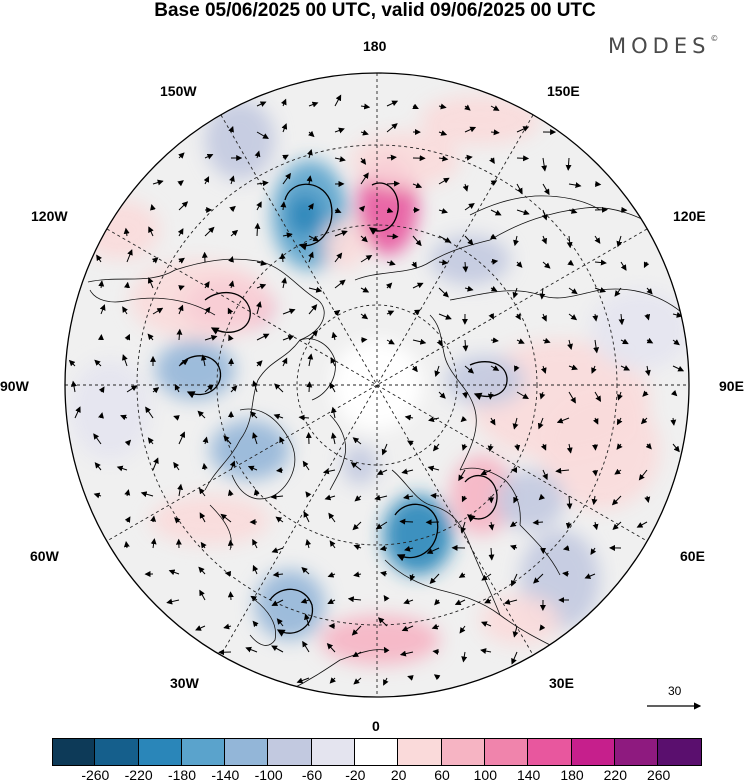 Image resolution: width=750 pixels, height=783 pixels. I want to click on colorbar-tick-label: -100, so click(268, 775).